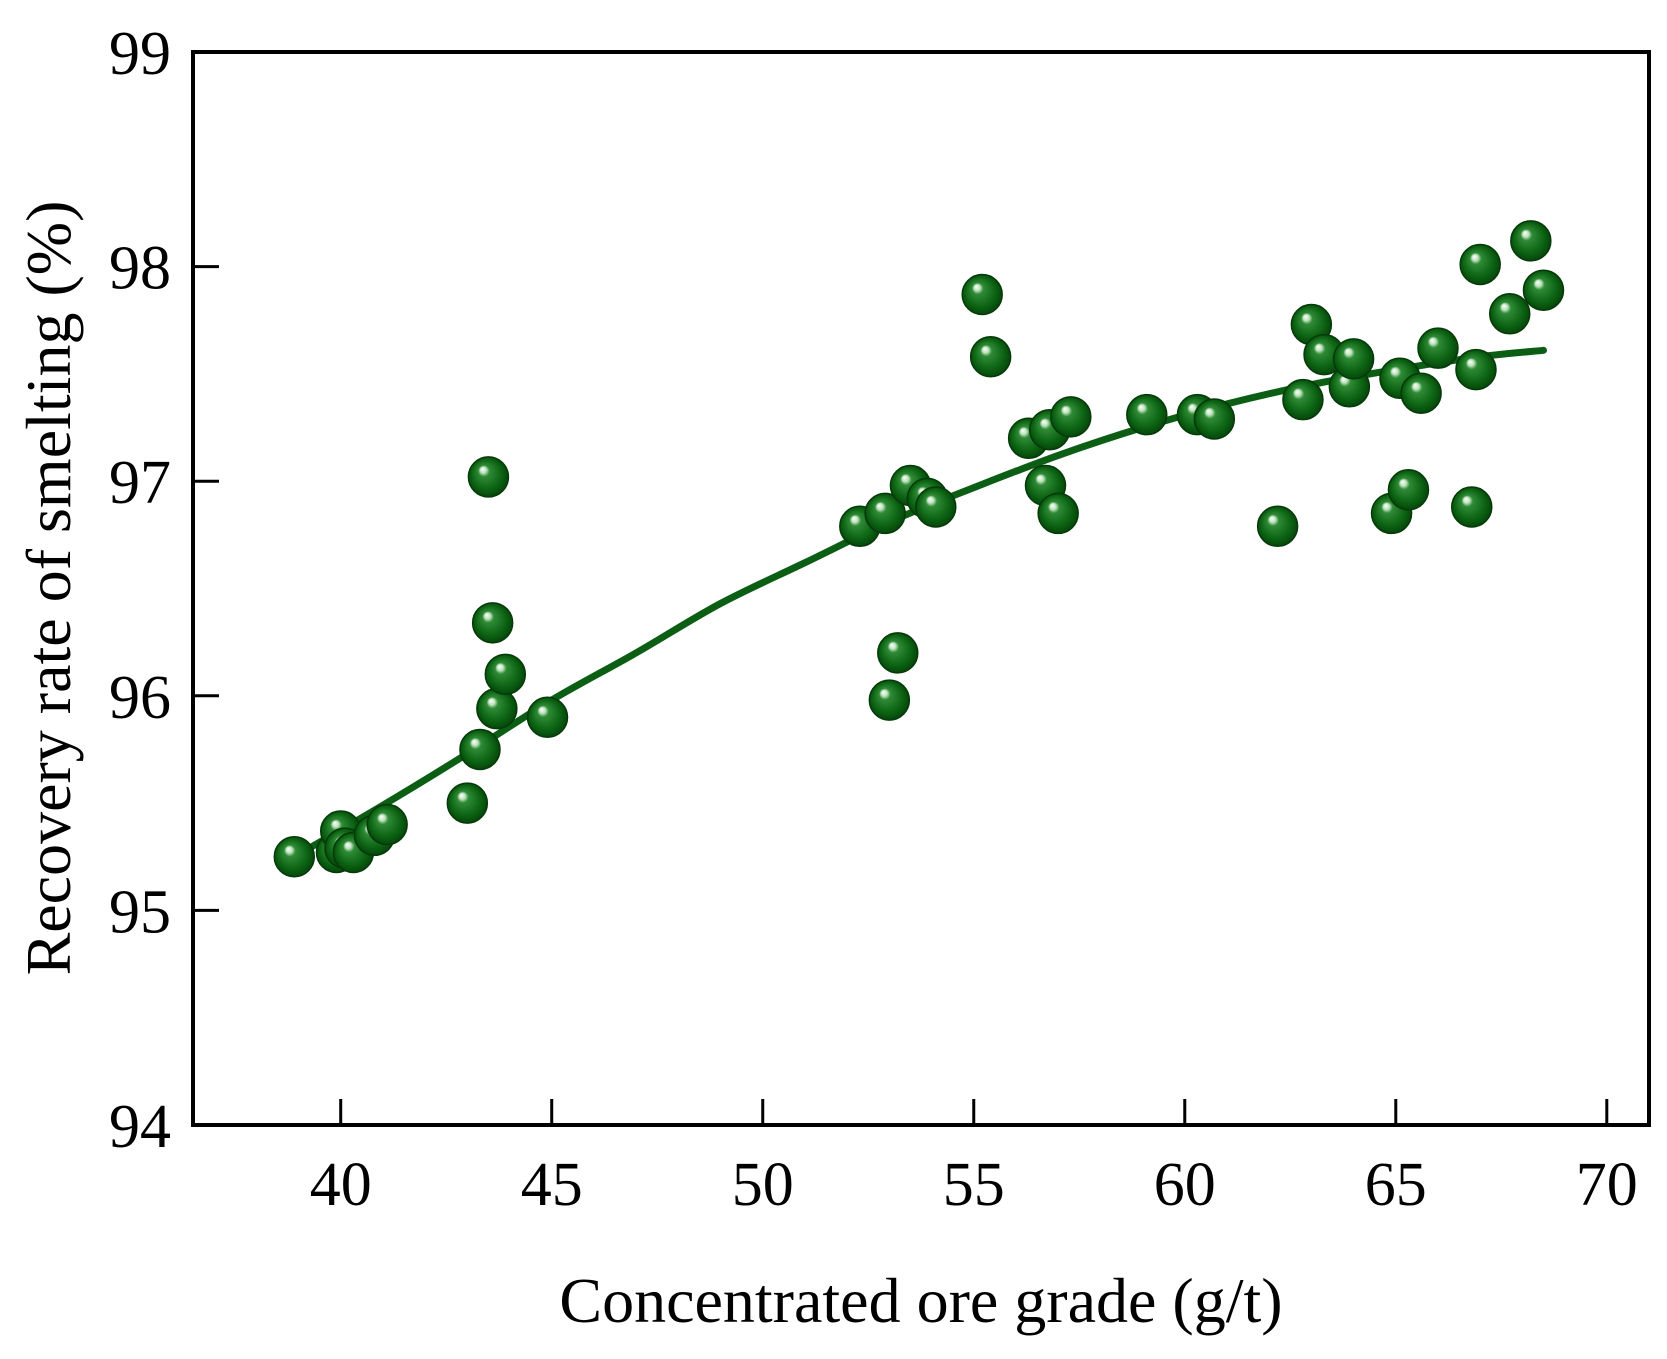 The height and width of the screenshot is (1359, 1667). I want to click on y-axis-title: Recovery rate of smelting (%), so click(48, 588).